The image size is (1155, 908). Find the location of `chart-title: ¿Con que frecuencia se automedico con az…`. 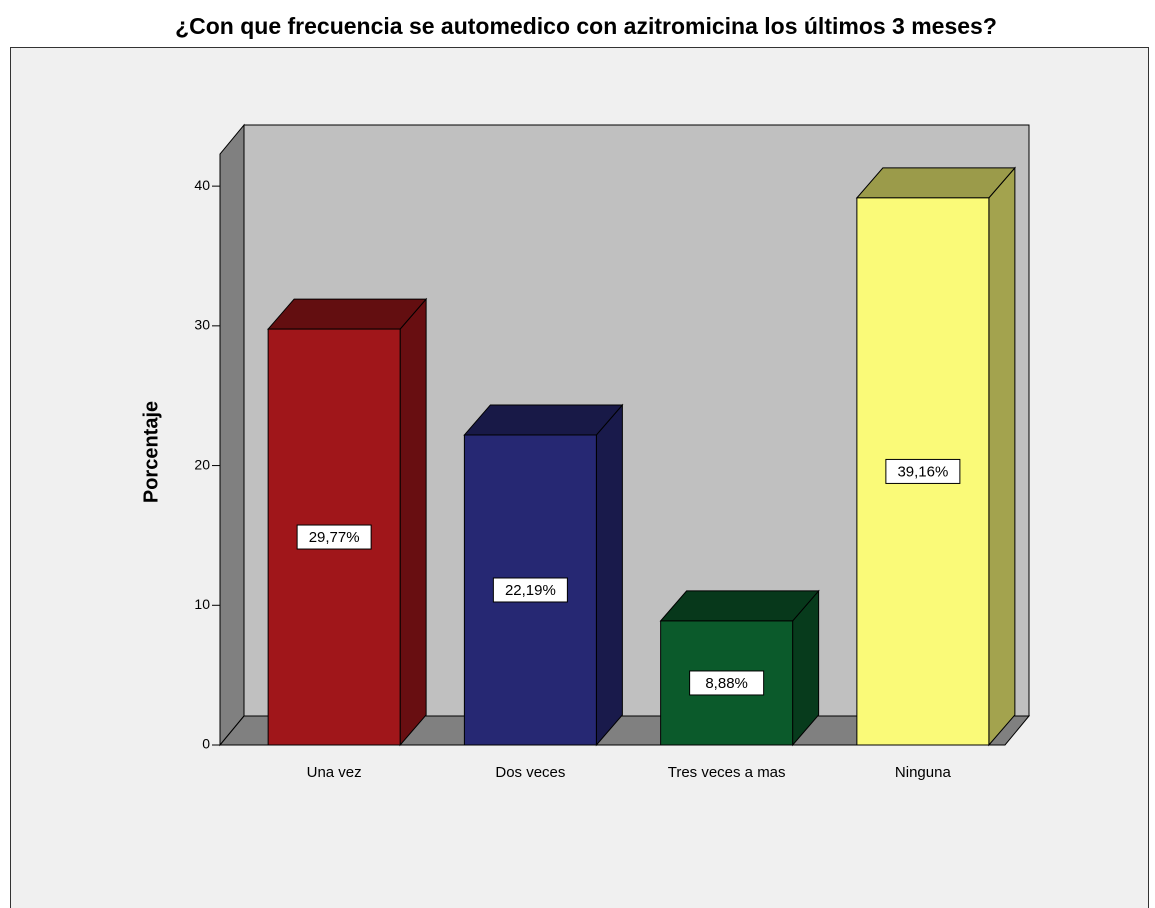

chart-title: ¿Con que frecuencia se automedico con az… is located at coordinates (586, 26).